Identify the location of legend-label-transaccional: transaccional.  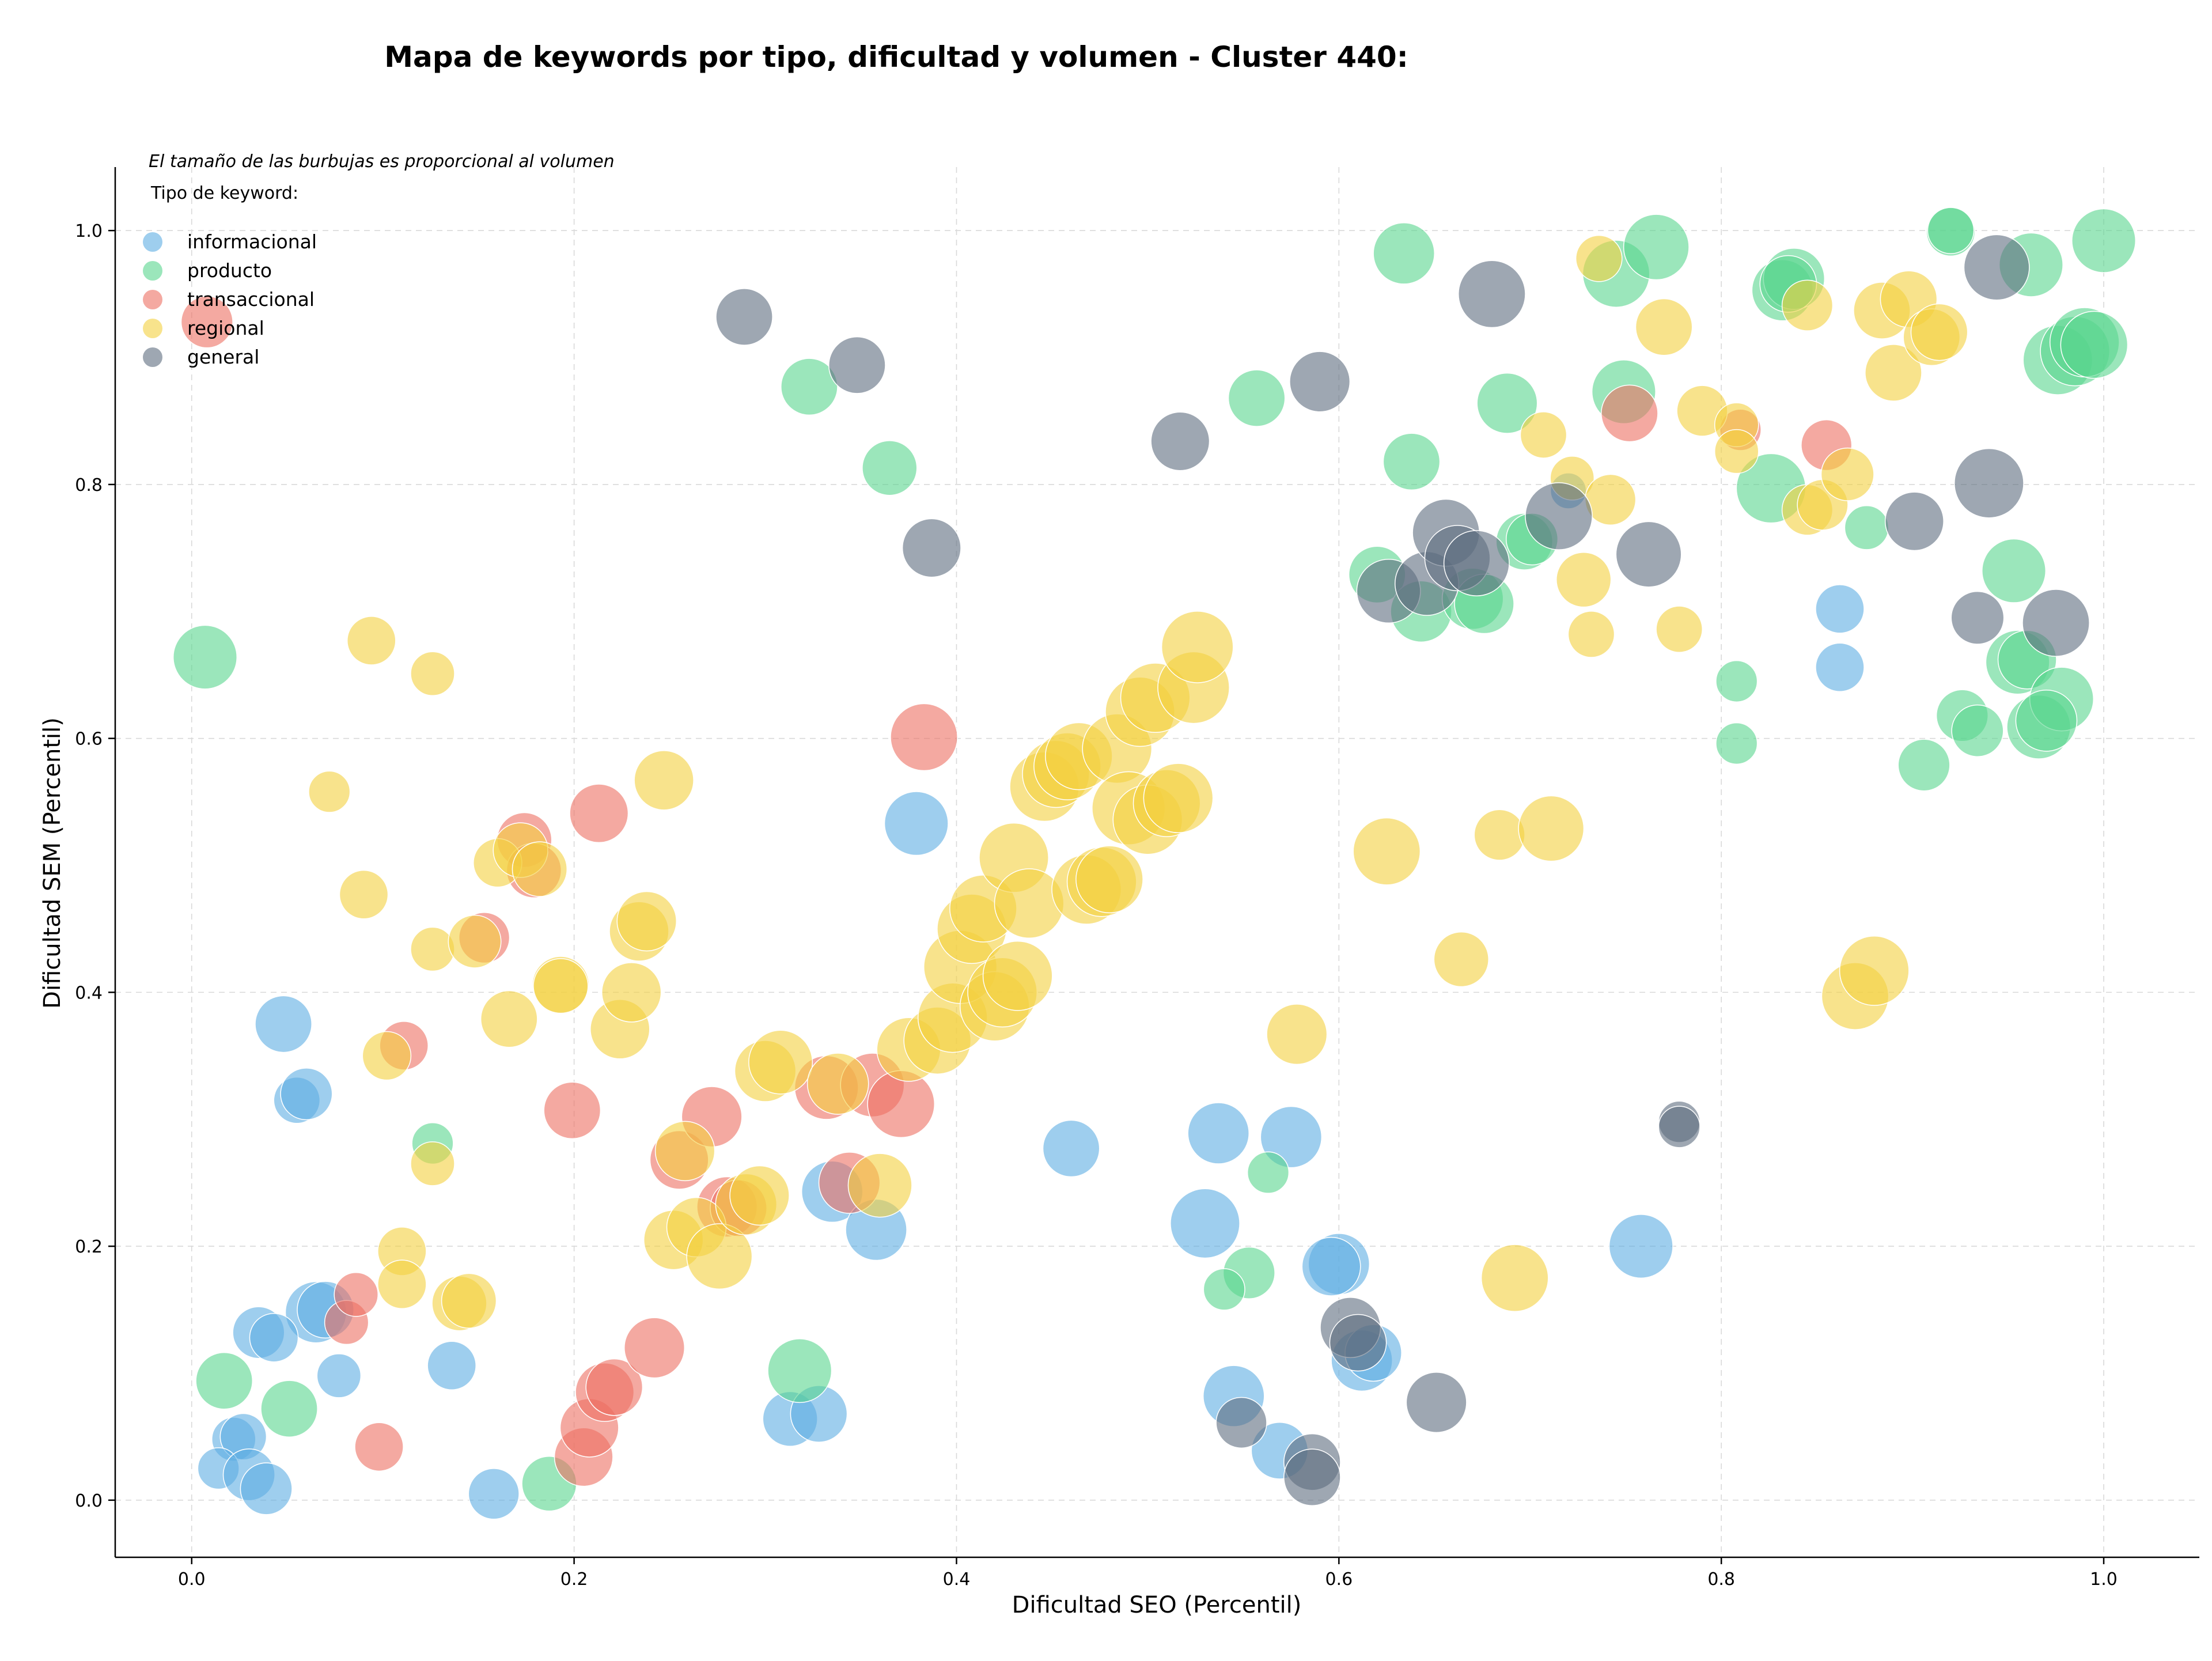
(251, 299).